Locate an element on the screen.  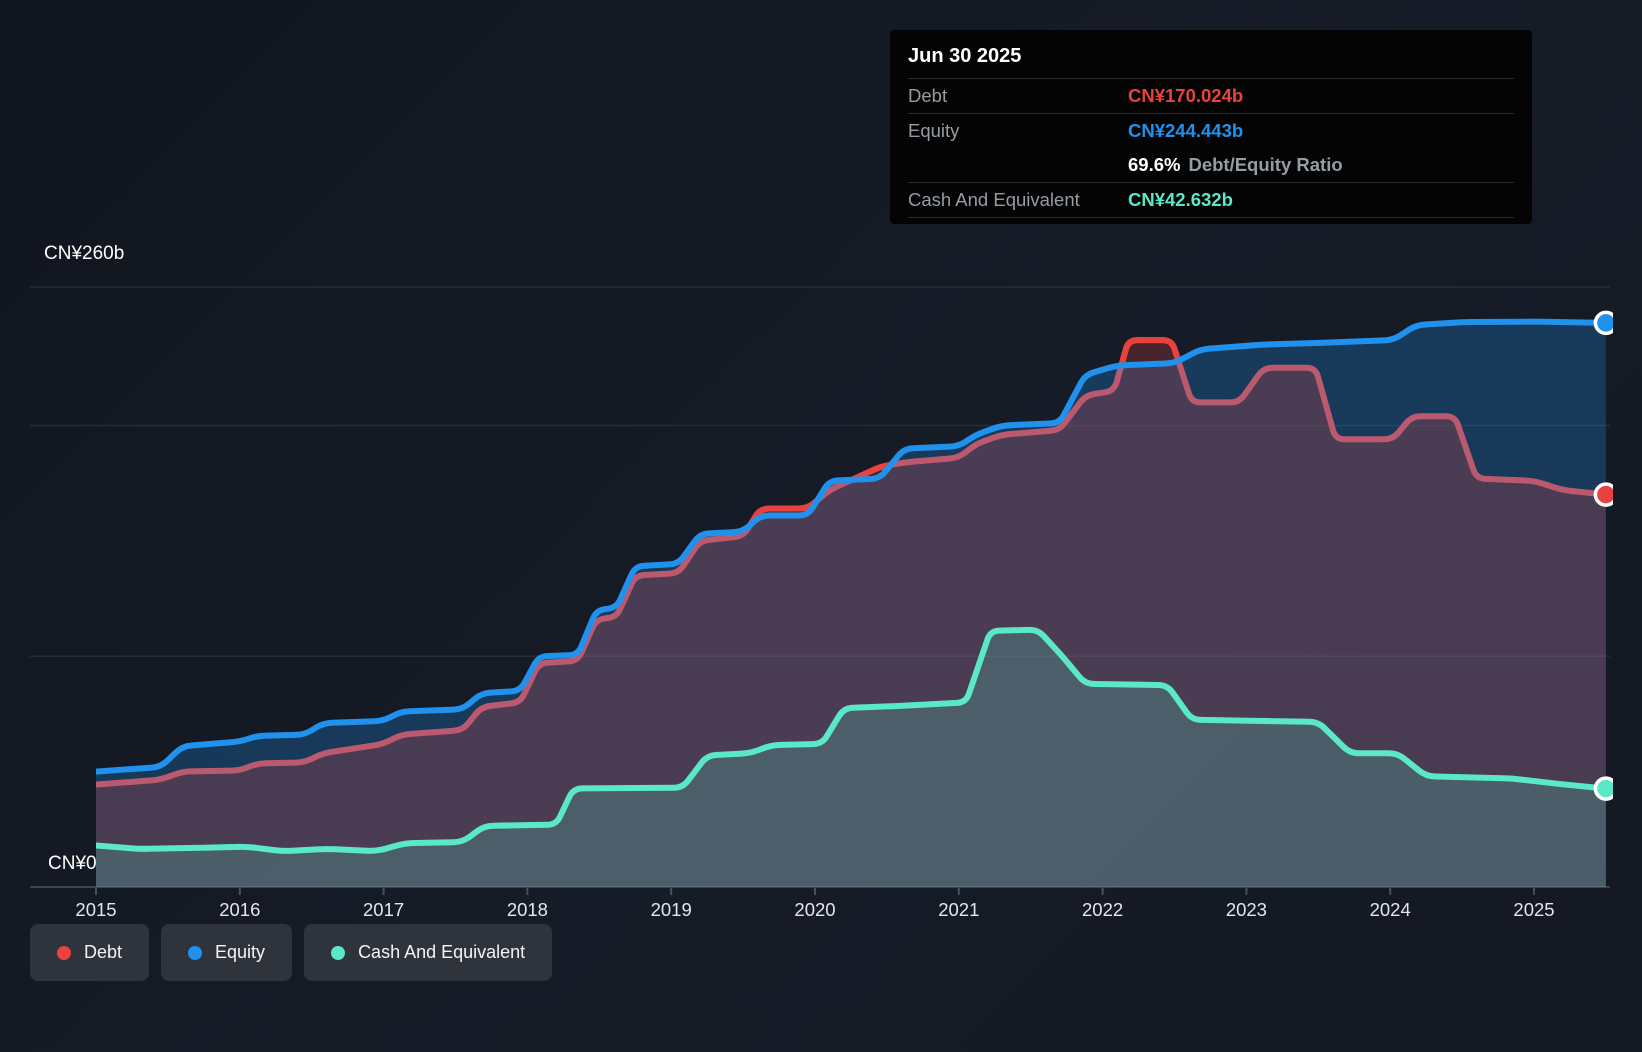
y-axis-zero-label: CN¥0 is located at coordinates (72, 863).